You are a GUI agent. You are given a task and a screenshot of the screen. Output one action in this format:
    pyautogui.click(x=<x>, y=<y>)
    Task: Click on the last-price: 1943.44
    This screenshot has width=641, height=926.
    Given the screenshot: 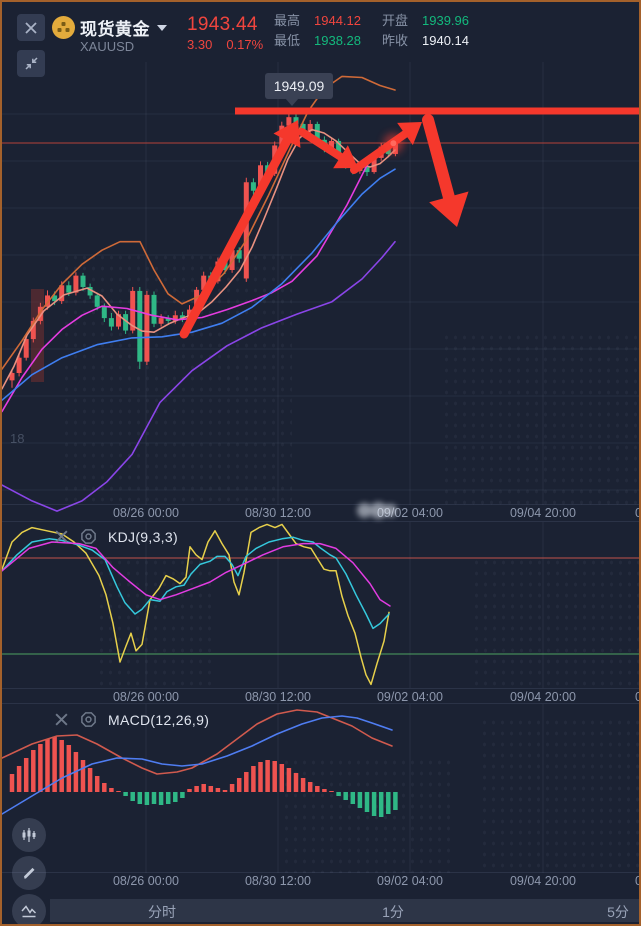 What is the action you would take?
    pyautogui.click(x=222, y=24)
    